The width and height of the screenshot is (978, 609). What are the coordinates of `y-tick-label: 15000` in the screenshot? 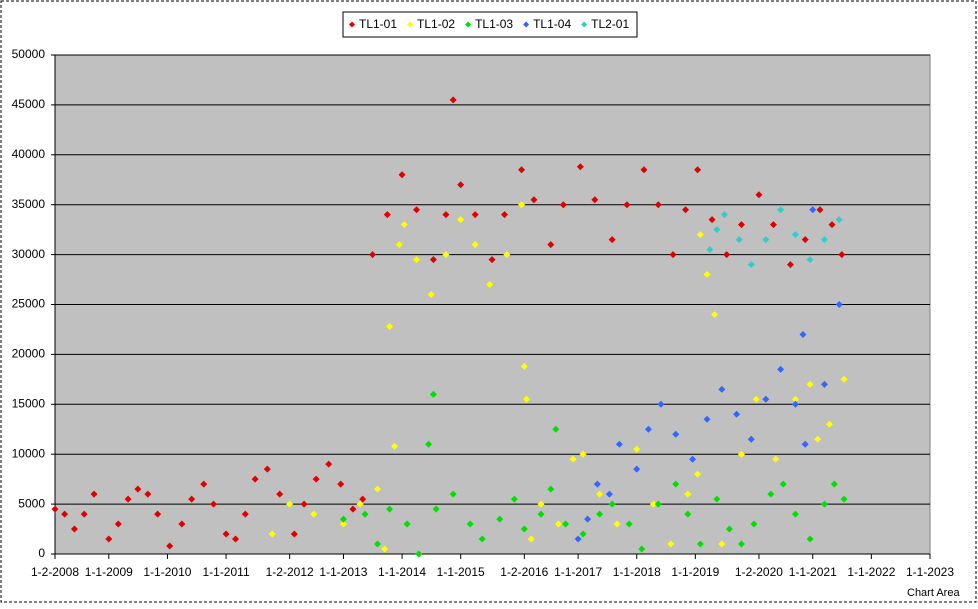 It's located at (29, 403).